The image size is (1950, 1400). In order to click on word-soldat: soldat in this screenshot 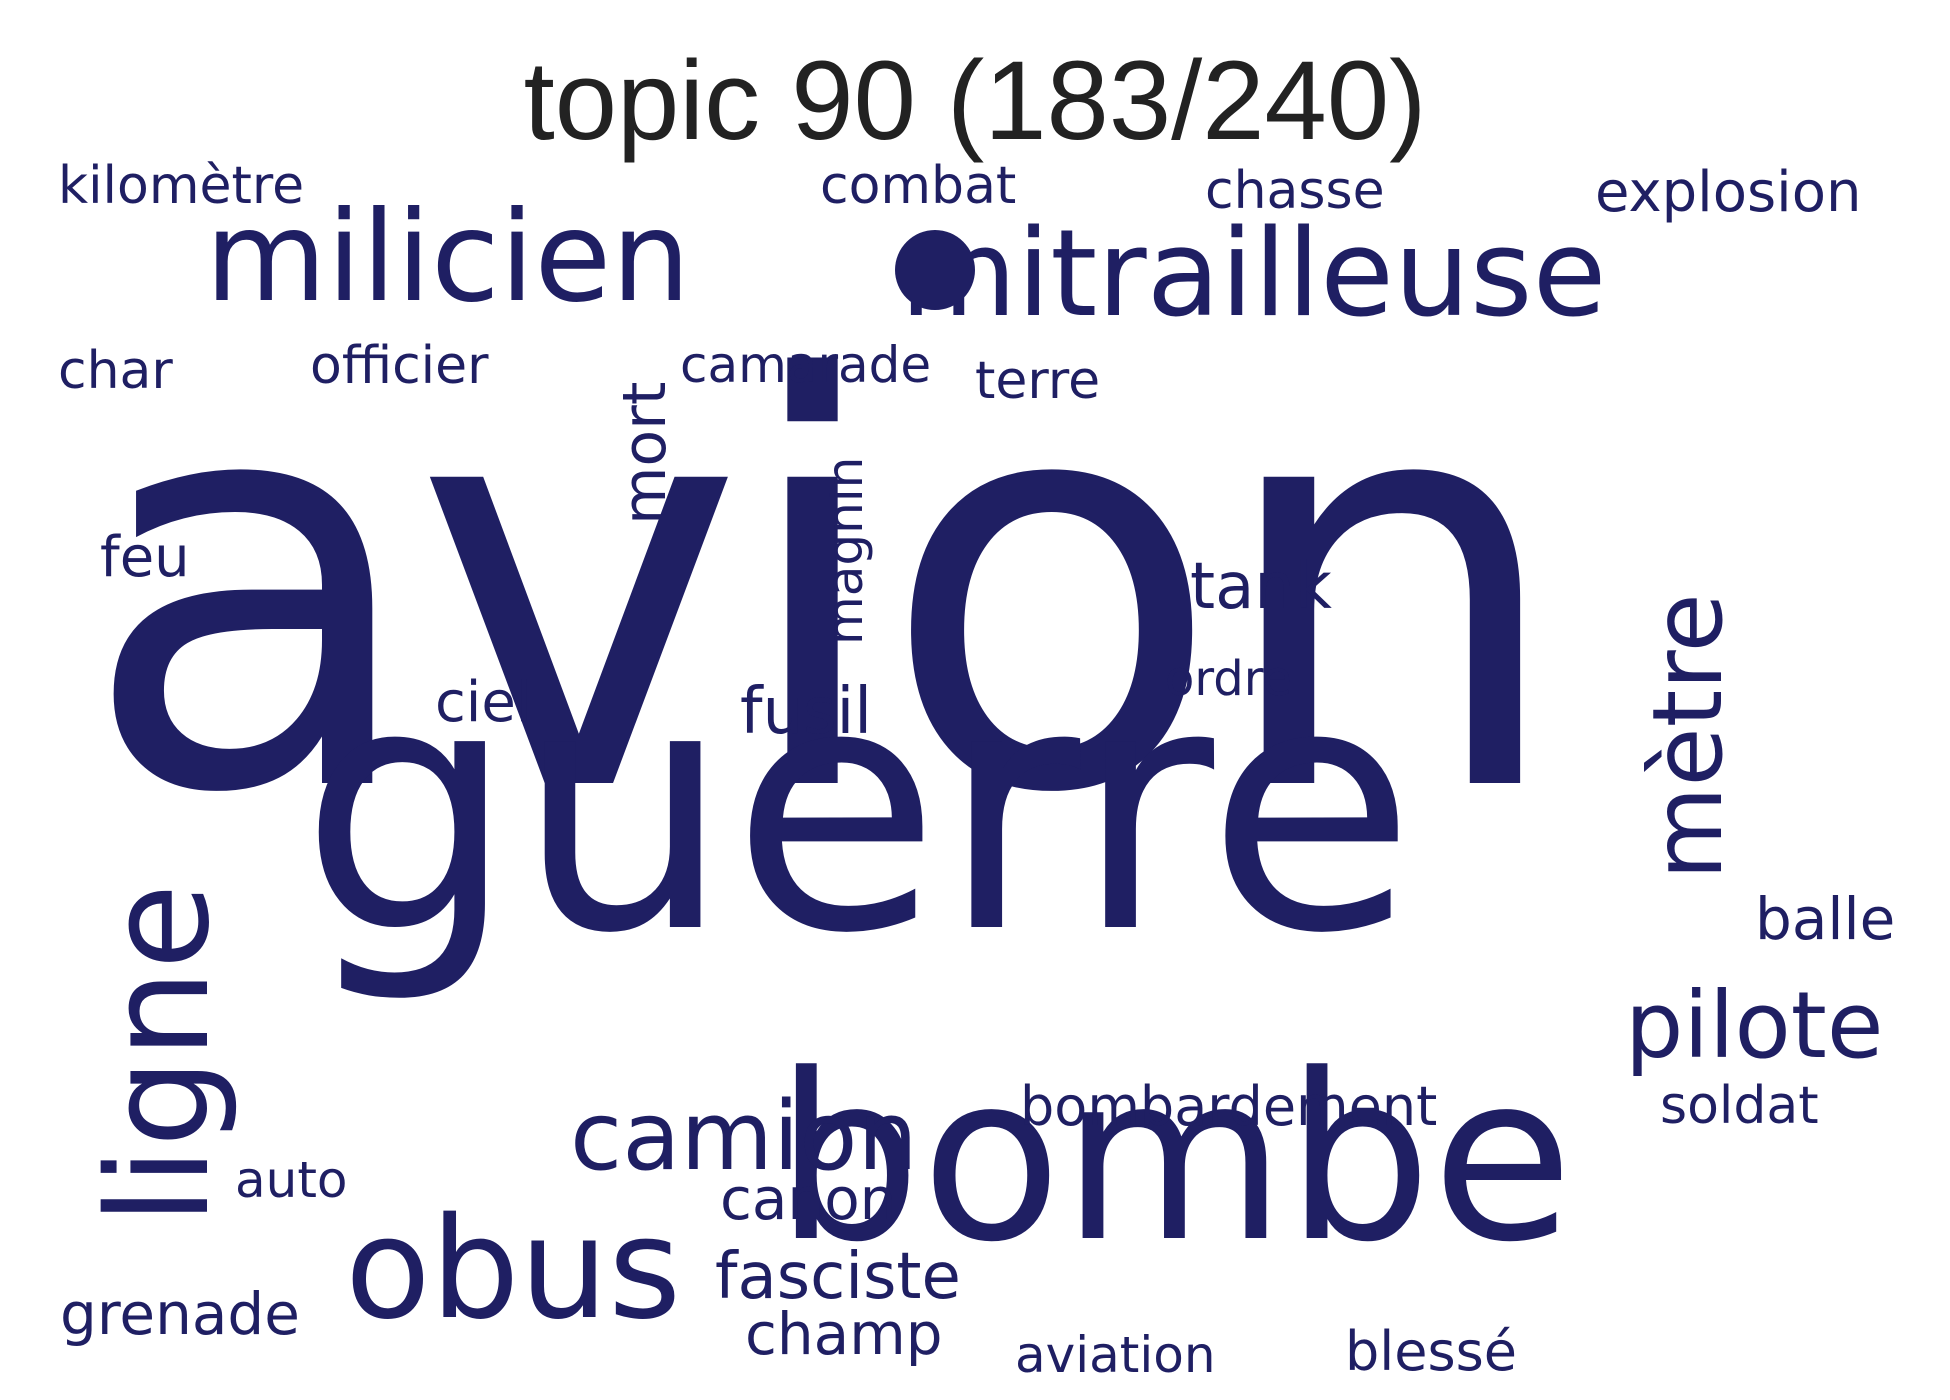, I will do `click(1739, 1106)`.